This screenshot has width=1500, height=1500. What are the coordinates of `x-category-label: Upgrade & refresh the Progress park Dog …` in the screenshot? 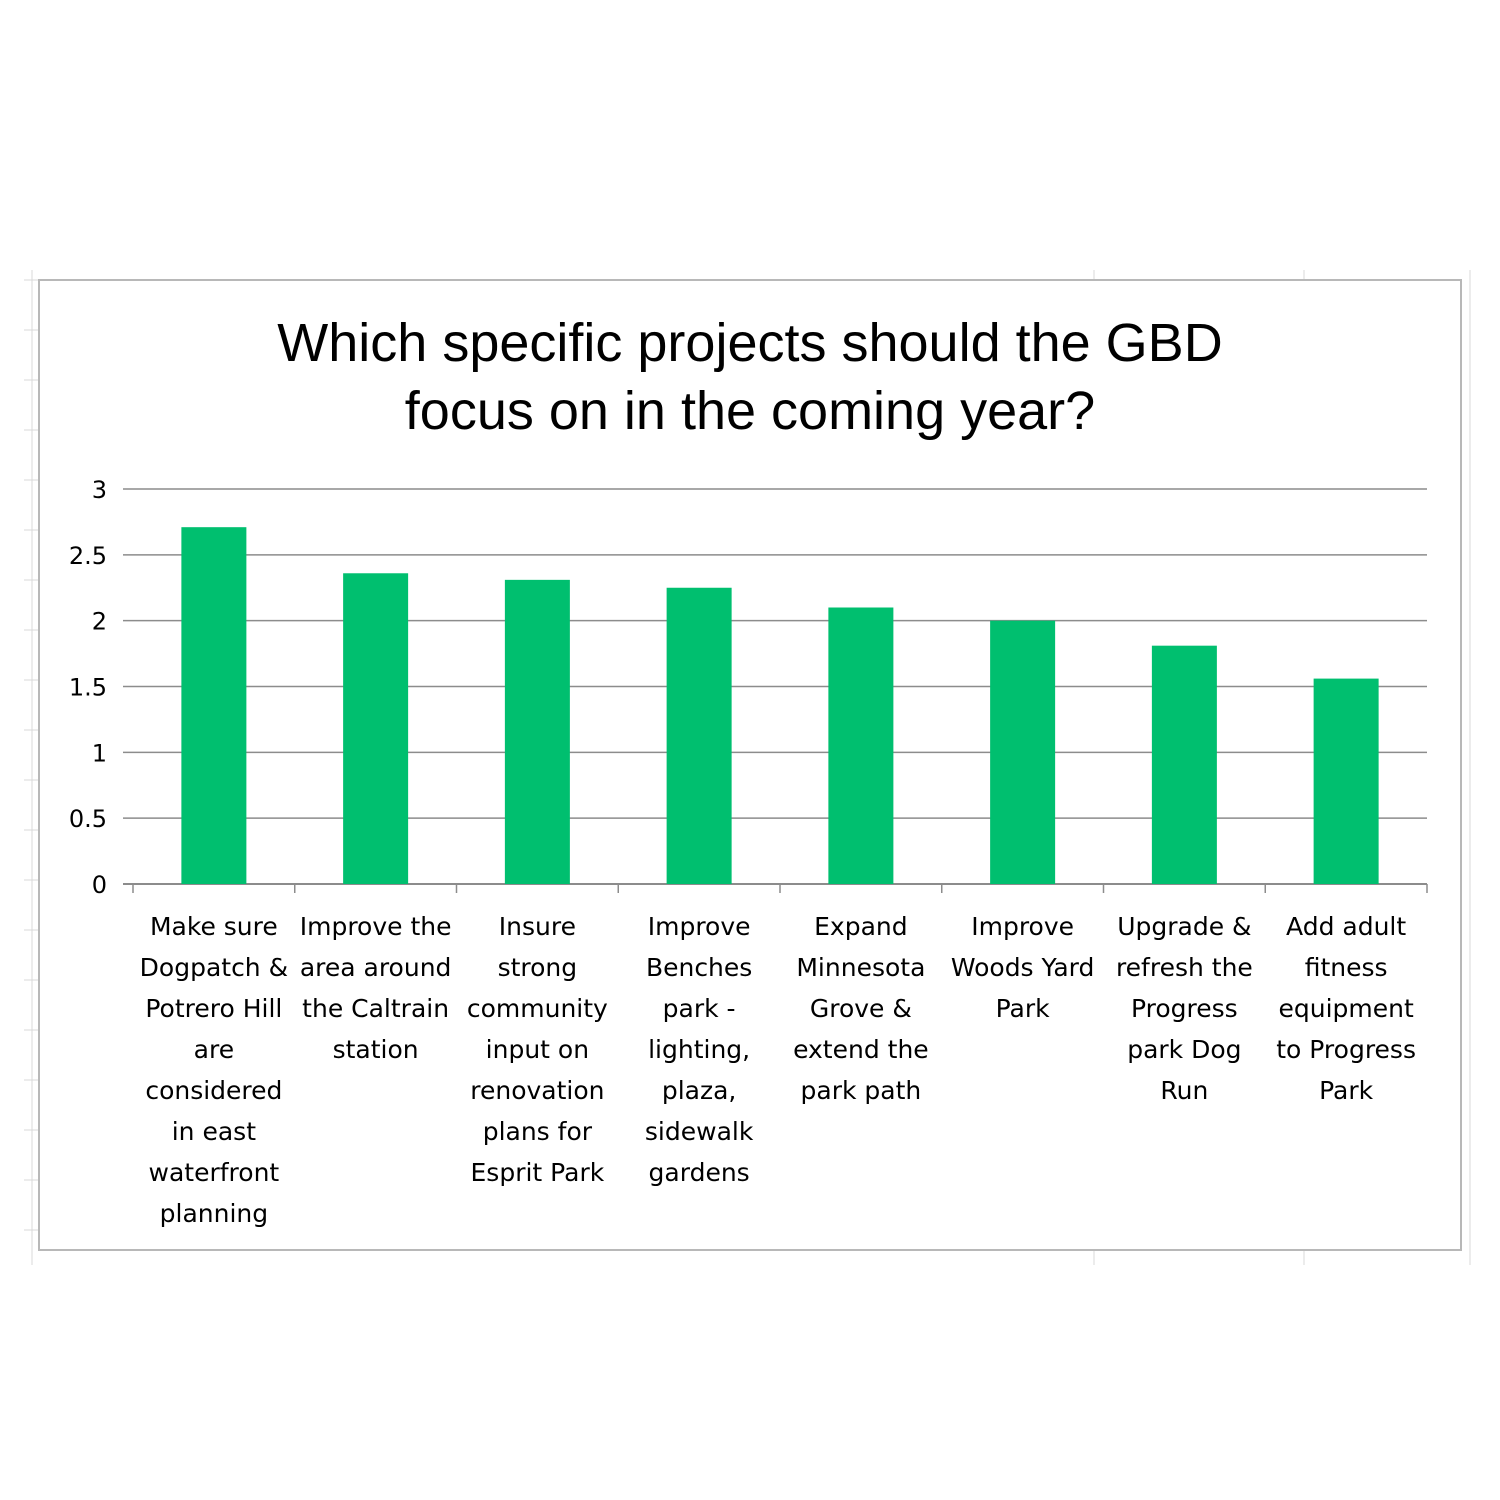 It's located at (1184, 1008).